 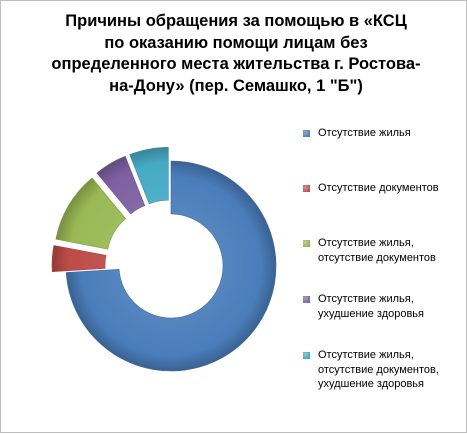 I want to click on legend-label: Отсутствие жилья, отсутствие документов, so click(x=377, y=250).